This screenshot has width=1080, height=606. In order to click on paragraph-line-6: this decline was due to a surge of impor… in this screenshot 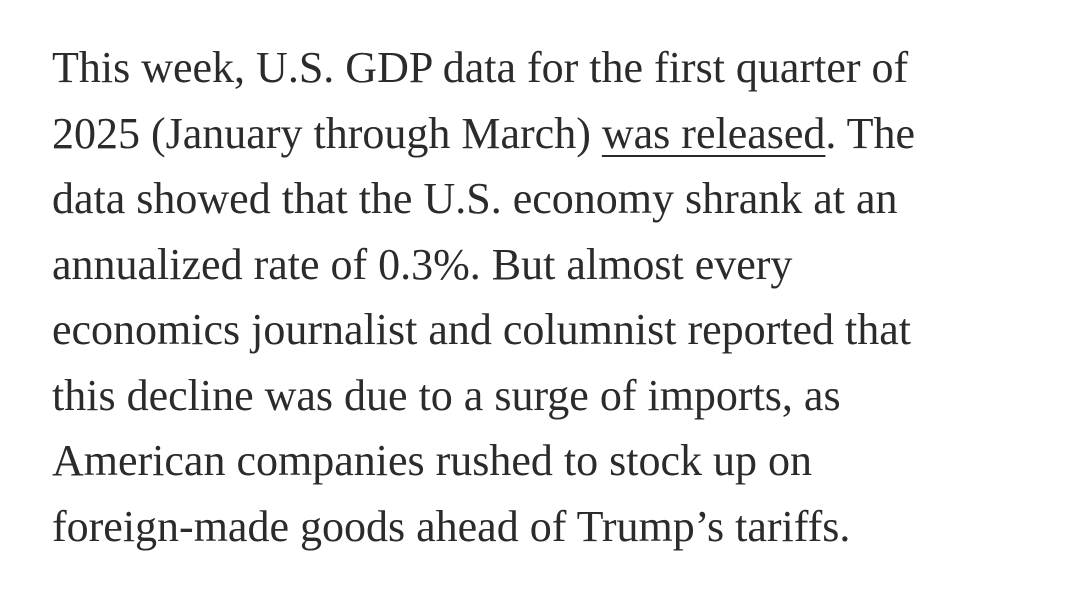, I will do `click(446, 395)`.